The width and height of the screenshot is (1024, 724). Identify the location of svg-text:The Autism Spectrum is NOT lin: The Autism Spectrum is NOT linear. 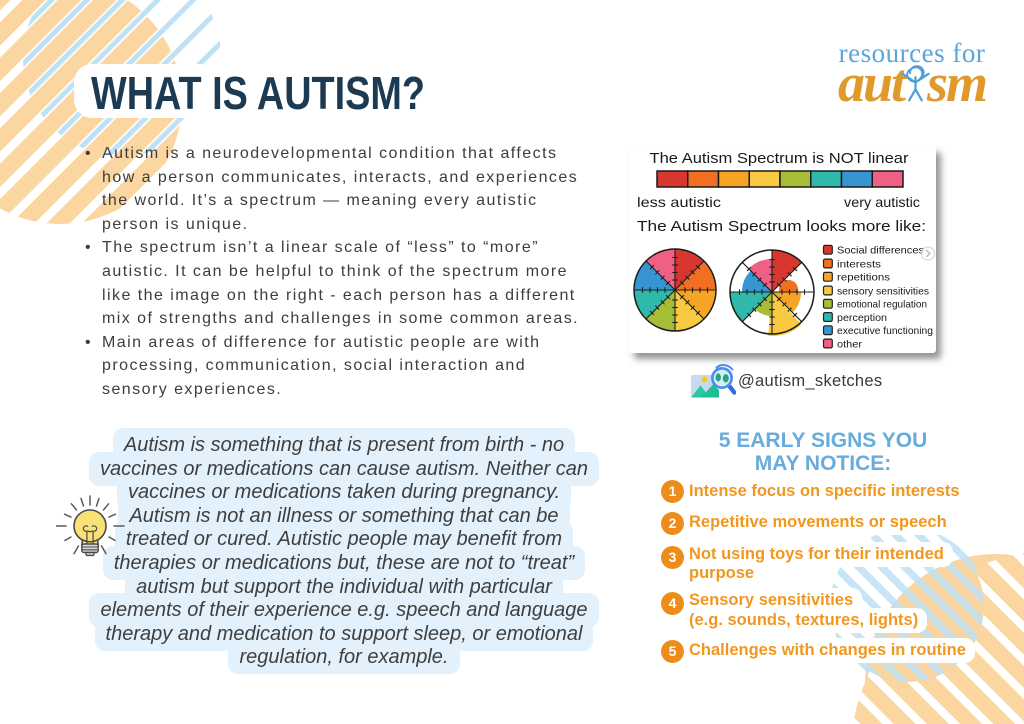
(779, 158).